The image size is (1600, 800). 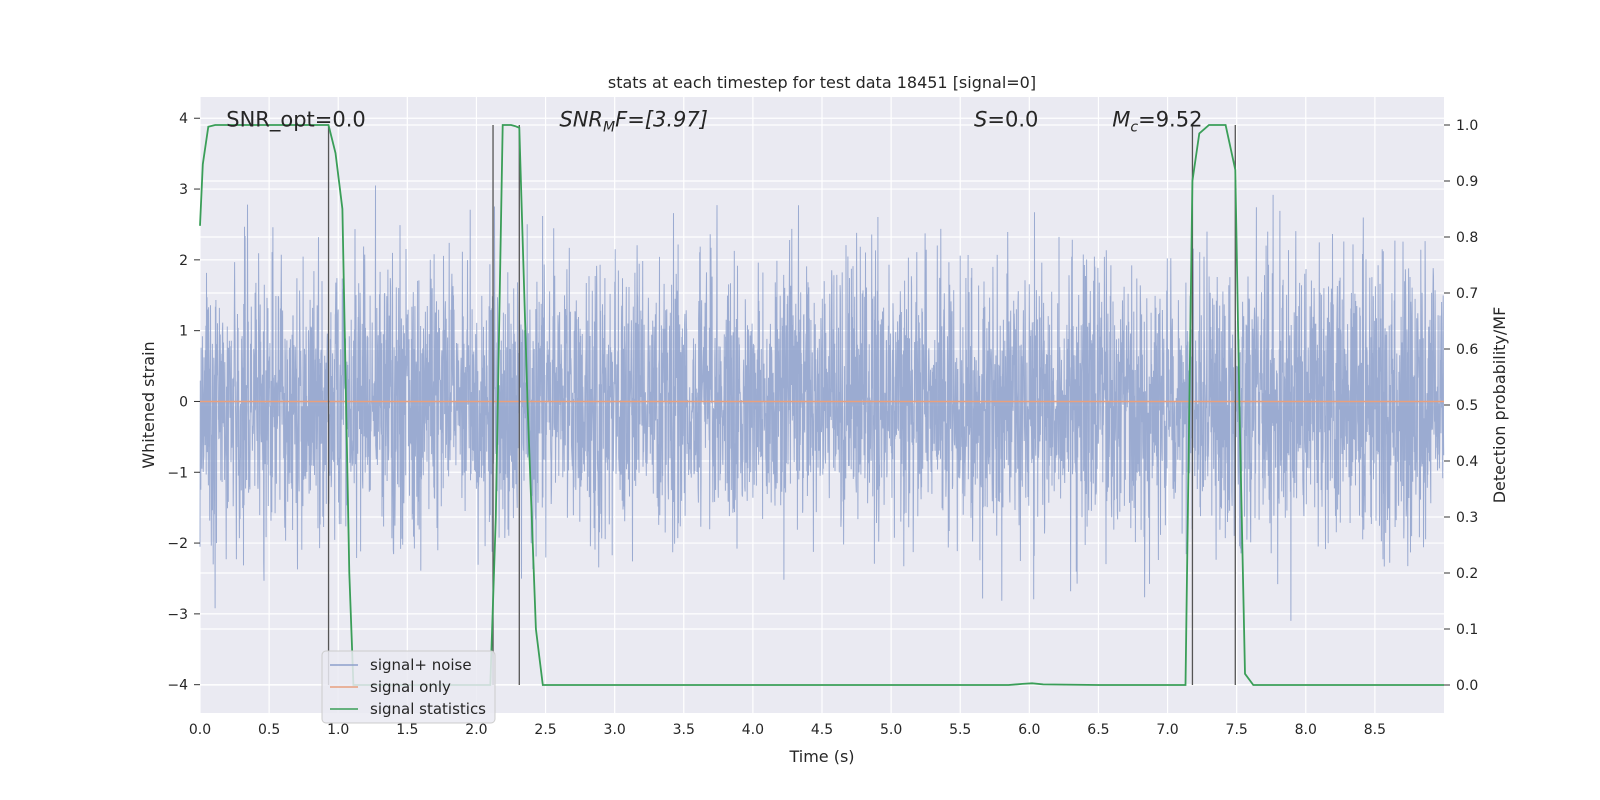 What do you see at coordinates (1467, 238) in the screenshot?
I see `y2-tick-label: 0.8` at bounding box center [1467, 238].